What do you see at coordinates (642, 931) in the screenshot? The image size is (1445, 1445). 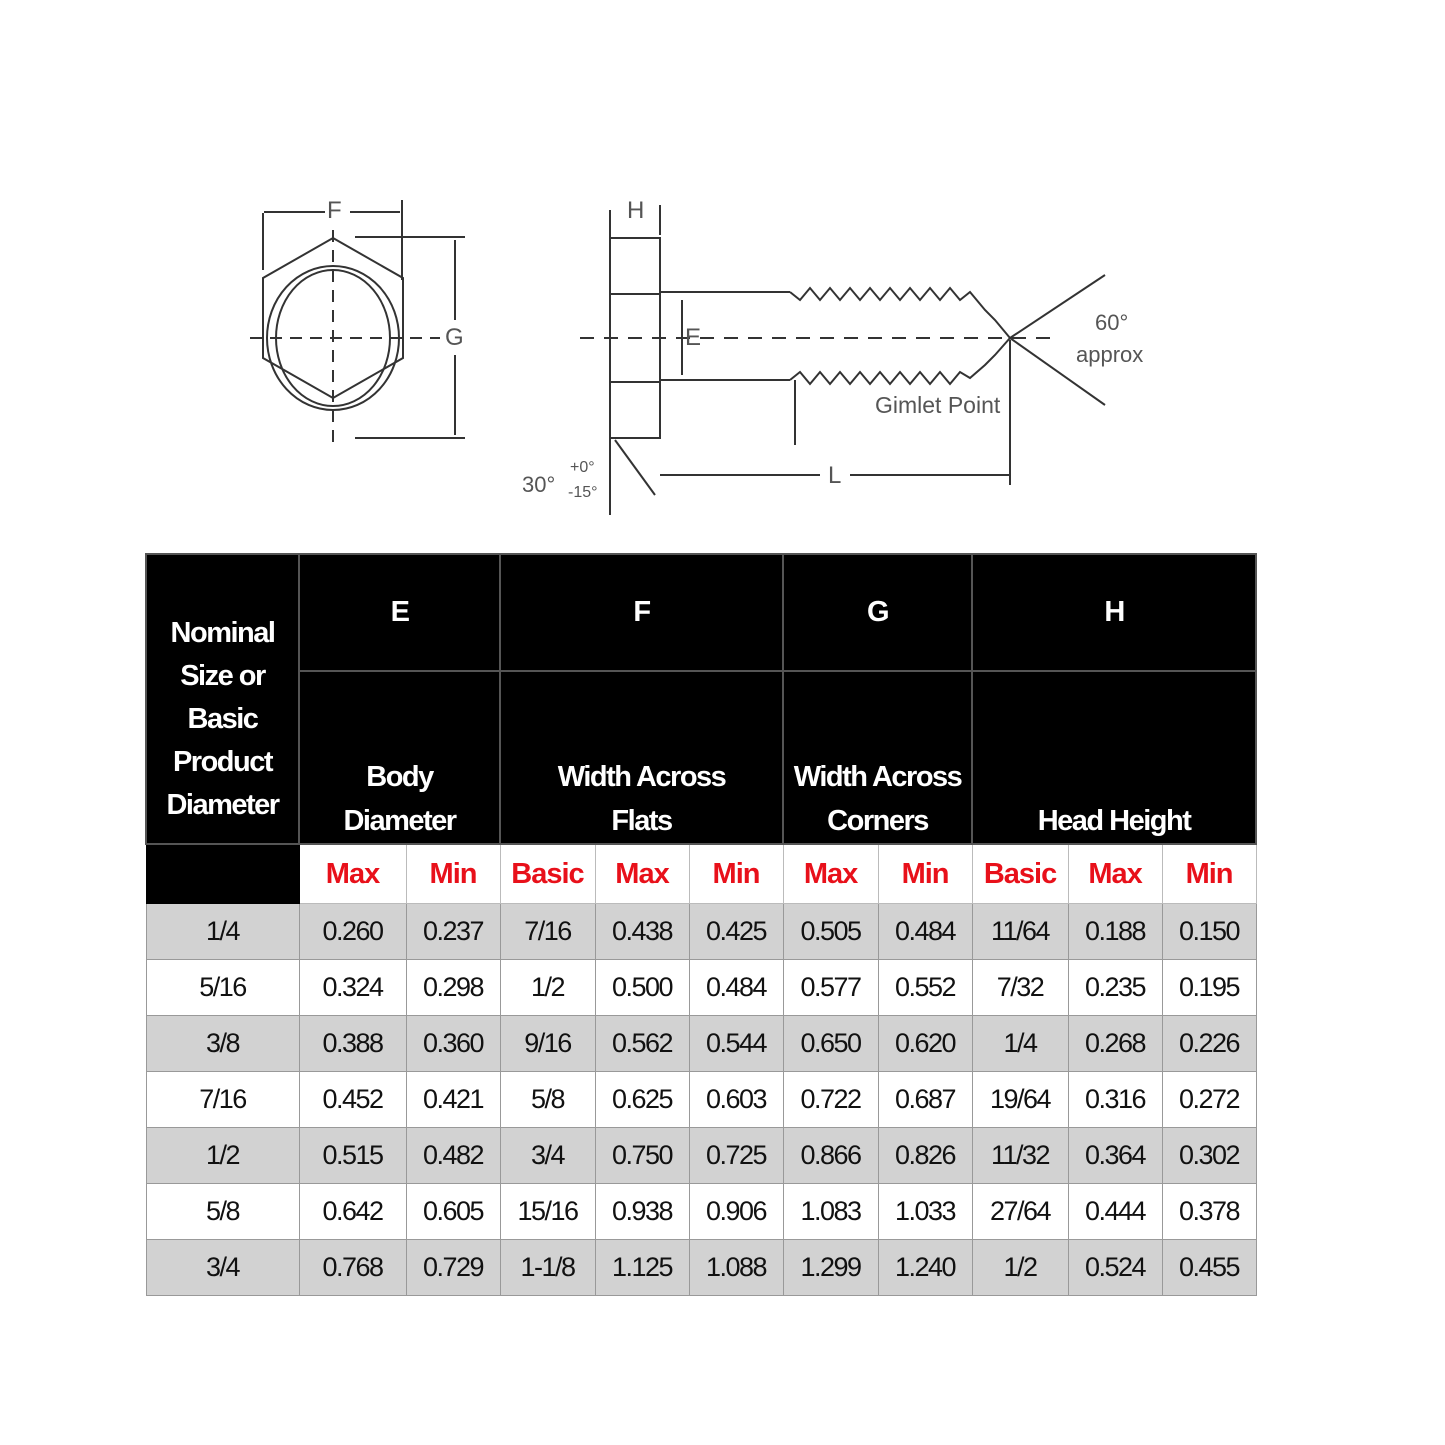 I see `table-cell: 0.438` at bounding box center [642, 931].